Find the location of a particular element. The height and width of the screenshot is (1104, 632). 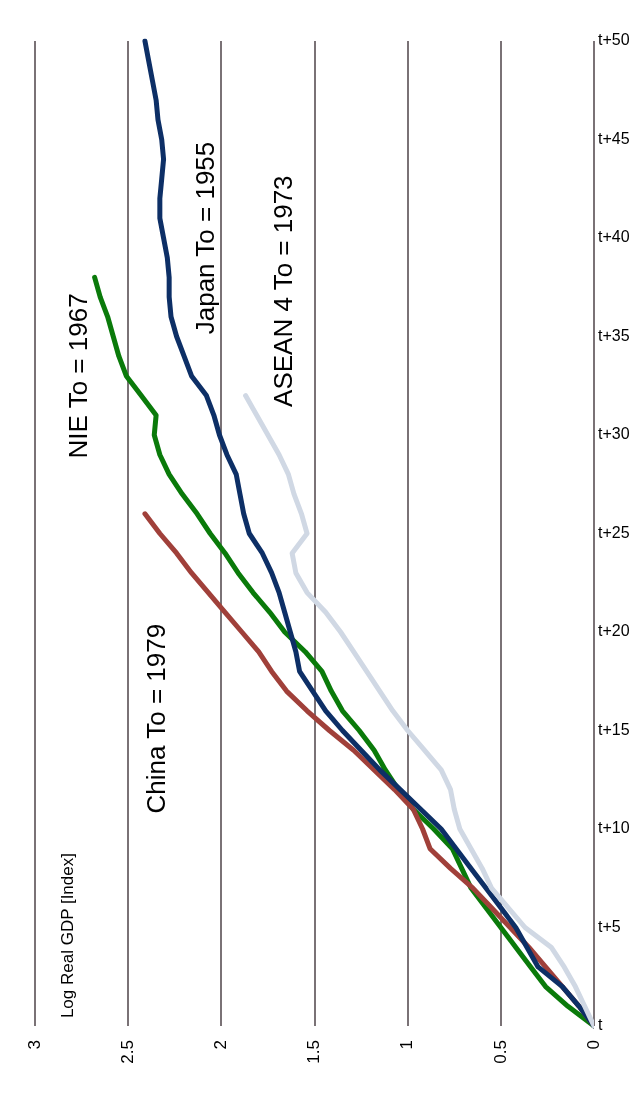

y-axis-title: Log Real GDP [Index] is located at coordinates (68, 936).